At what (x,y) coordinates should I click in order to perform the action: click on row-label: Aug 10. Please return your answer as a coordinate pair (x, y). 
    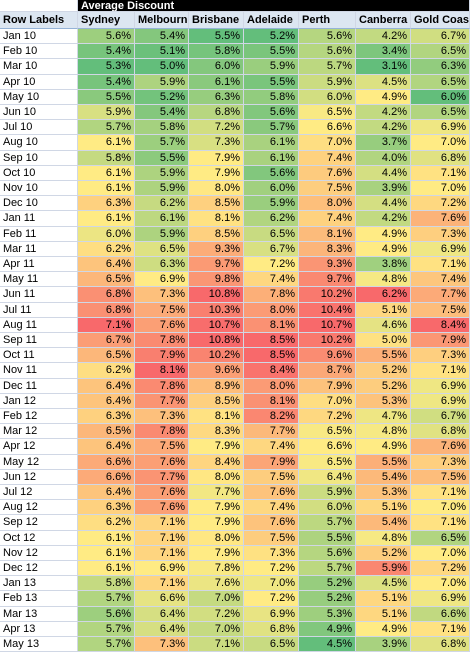
    Looking at the image, I should click on (39, 143).